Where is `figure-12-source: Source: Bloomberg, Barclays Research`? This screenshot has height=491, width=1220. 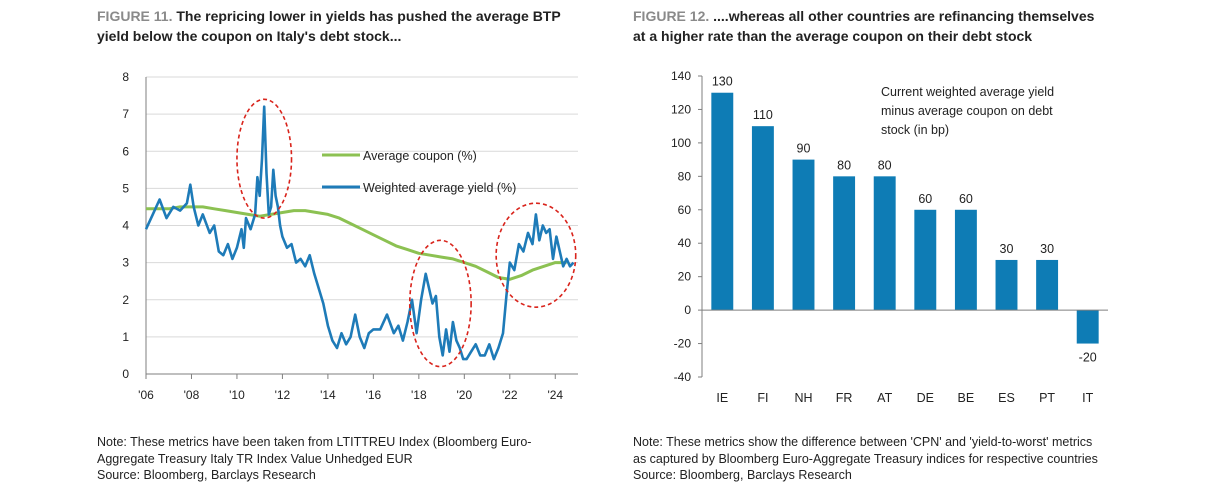
figure-12-source: Source: Bloomberg, Barclays Research is located at coordinates (742, 475).